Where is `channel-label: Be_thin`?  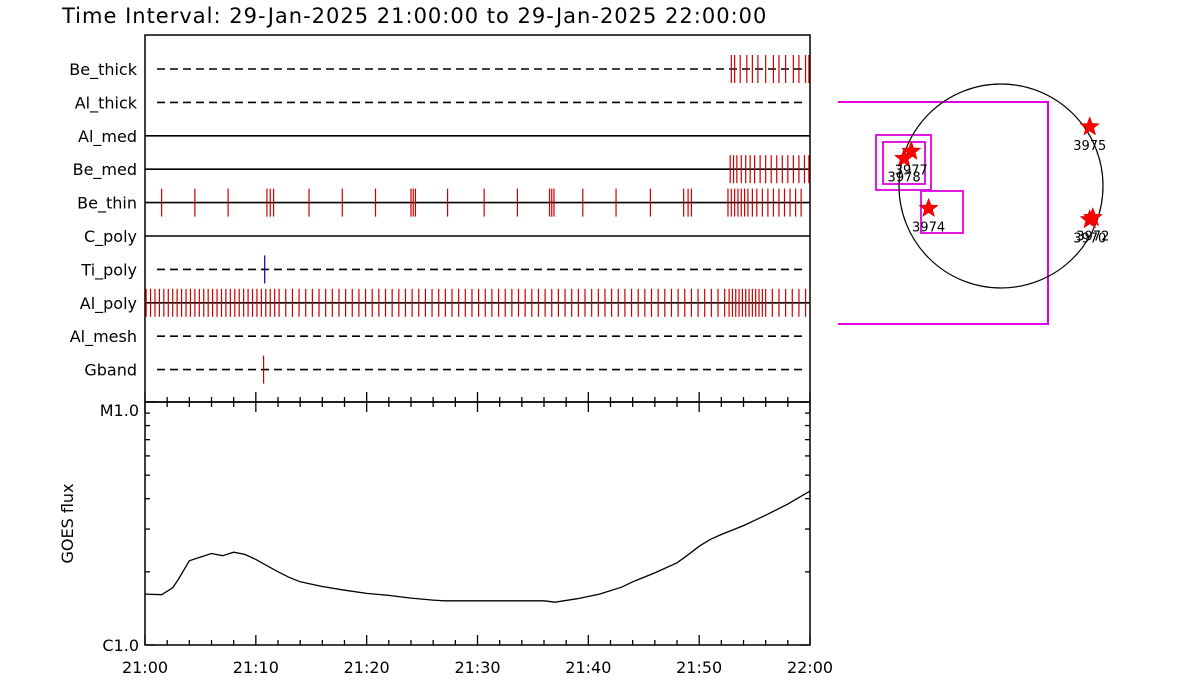
channel-label: Be_thin is located at coordinates (107, 204).